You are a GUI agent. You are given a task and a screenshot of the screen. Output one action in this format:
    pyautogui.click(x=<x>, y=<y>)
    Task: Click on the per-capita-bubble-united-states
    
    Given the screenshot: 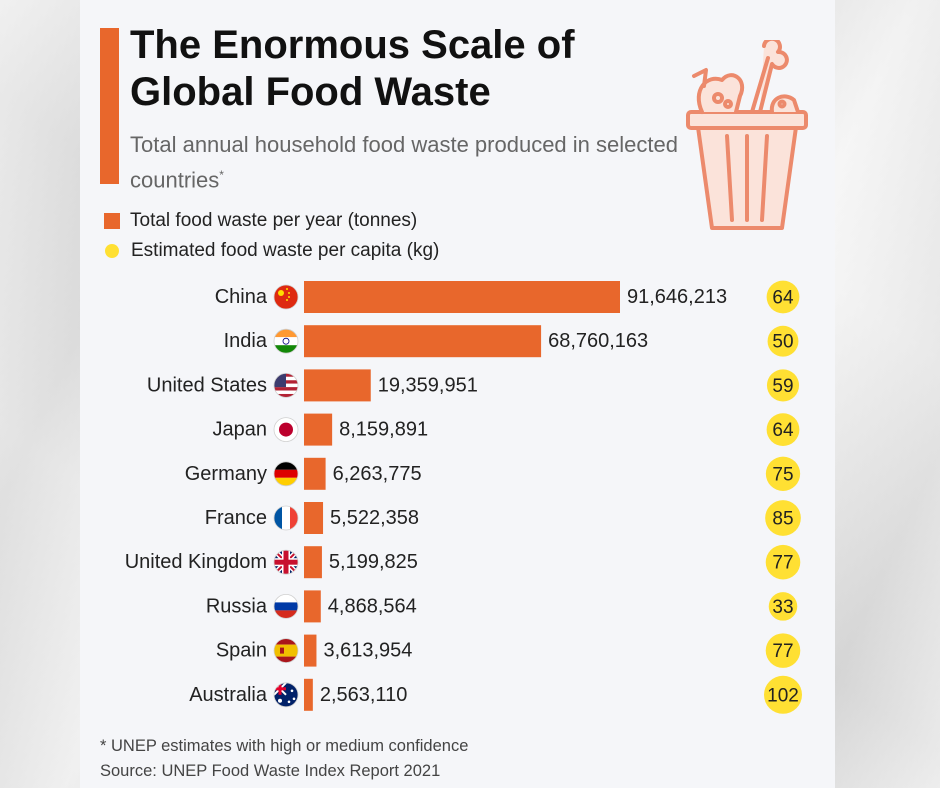 What is the action you would take?
    pyautogui.click(x=783, y=385)
    